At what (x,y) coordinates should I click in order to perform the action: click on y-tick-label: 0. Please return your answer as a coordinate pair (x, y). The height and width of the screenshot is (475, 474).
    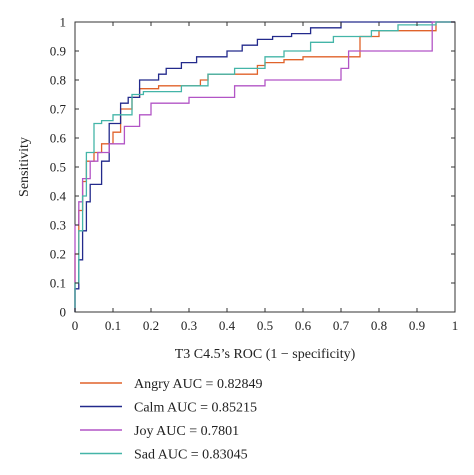
    Looking at the image, I should click on (63, 312).